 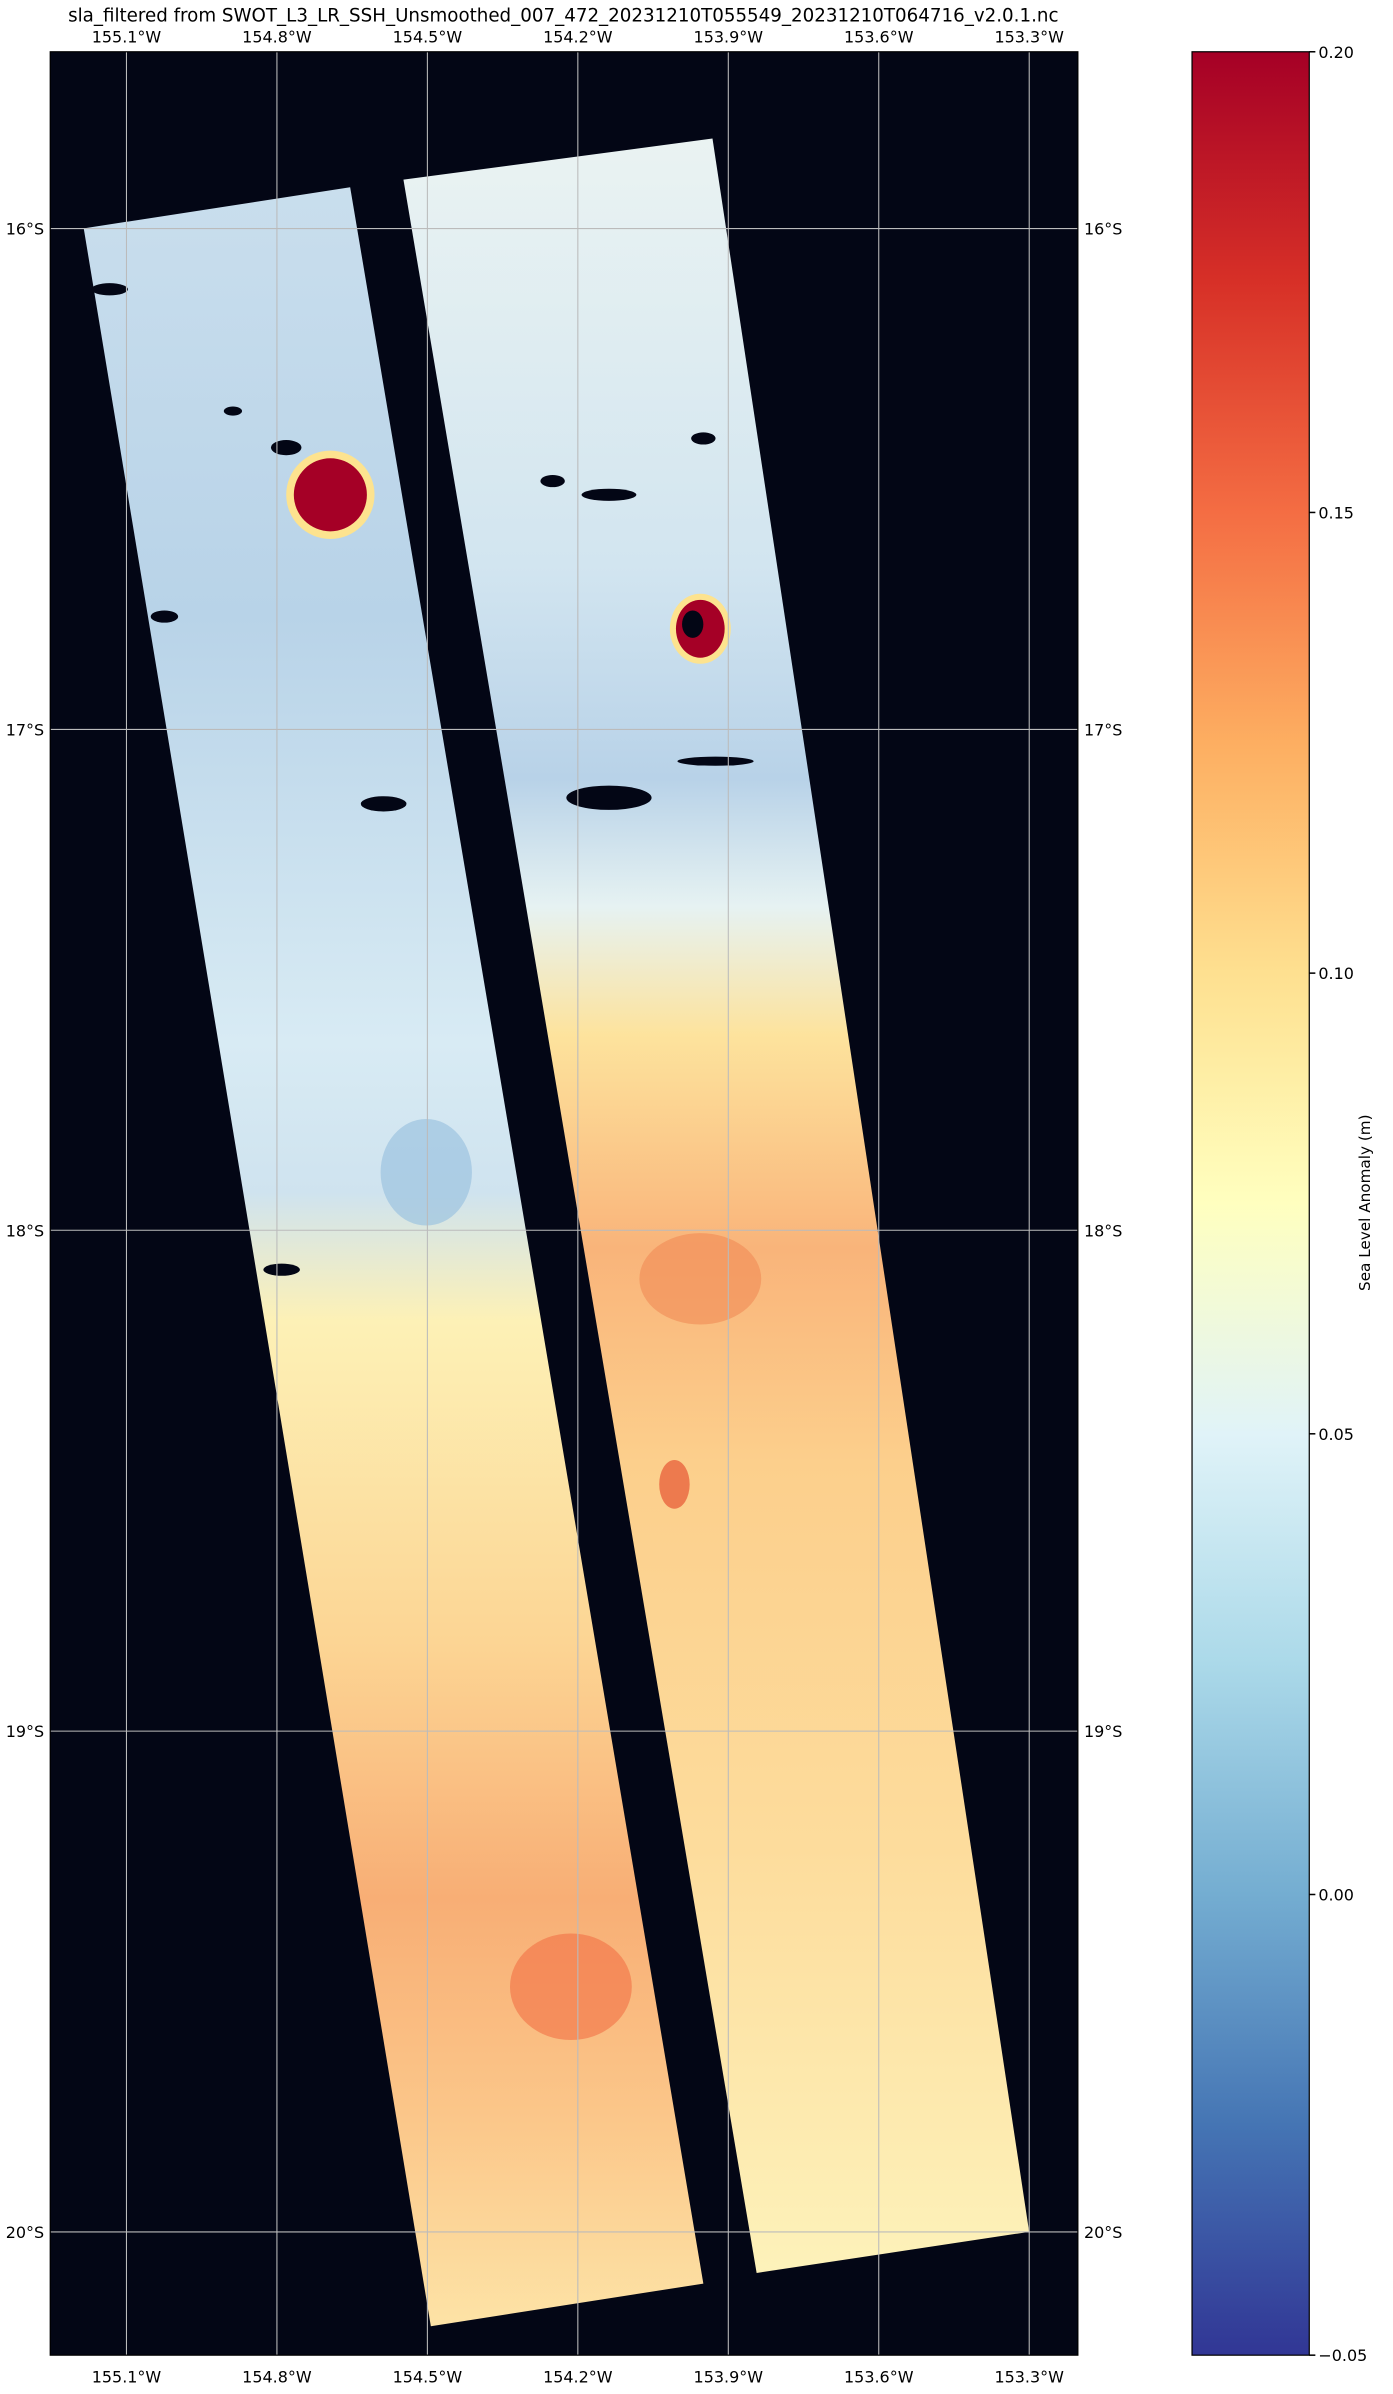 What do you see at coordinates (1365, 1202) in the screenshot?
I see `colorbar-label: Sea Level Anomaly (m)` at bounding box center [1365, 1202].